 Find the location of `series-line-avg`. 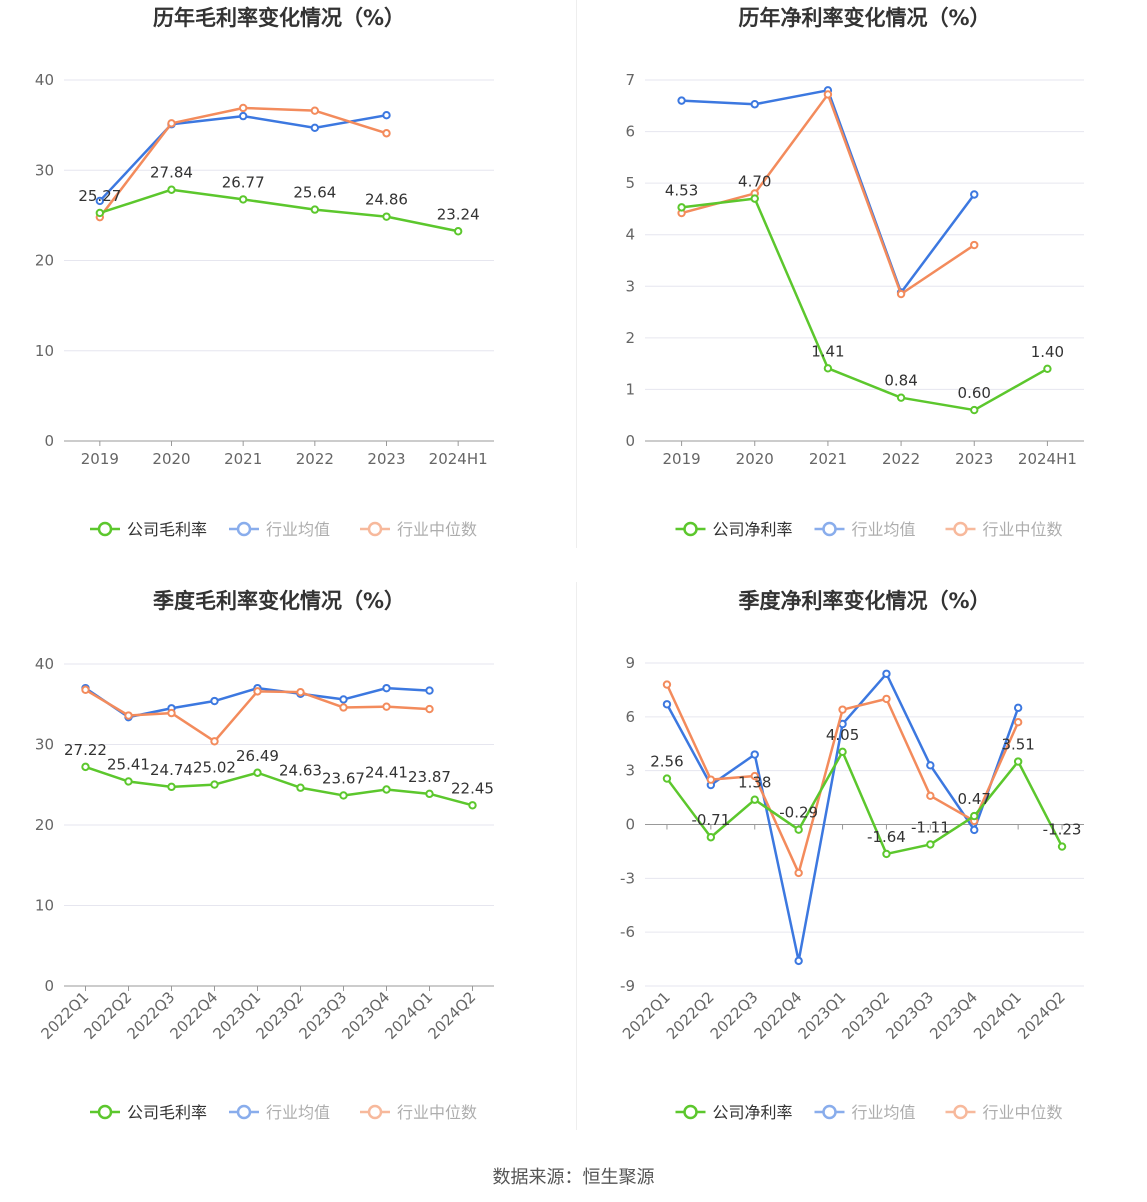

series-line-avg is located at coordinates (828, 191).